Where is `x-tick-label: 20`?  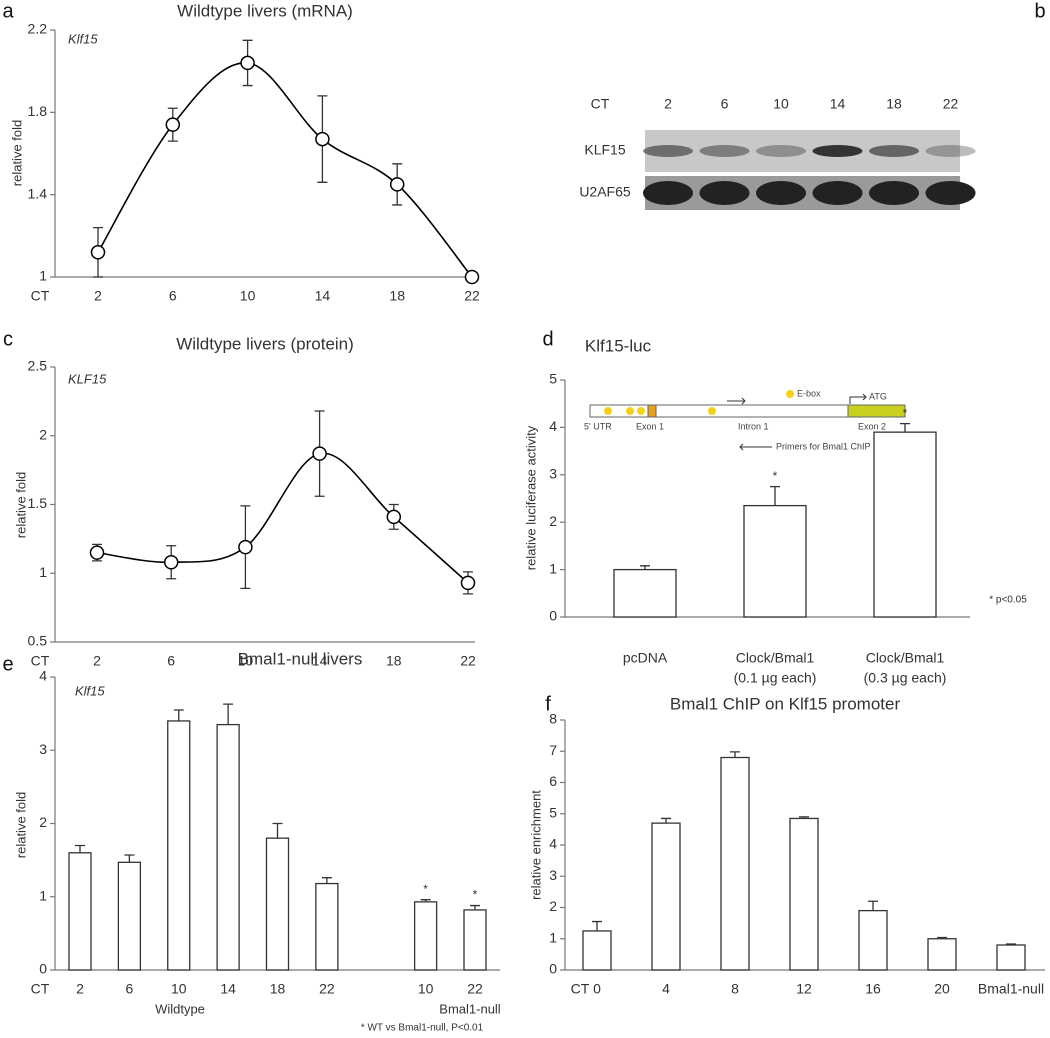 x-tick-label: 20 is located at coordinates (942, 989).